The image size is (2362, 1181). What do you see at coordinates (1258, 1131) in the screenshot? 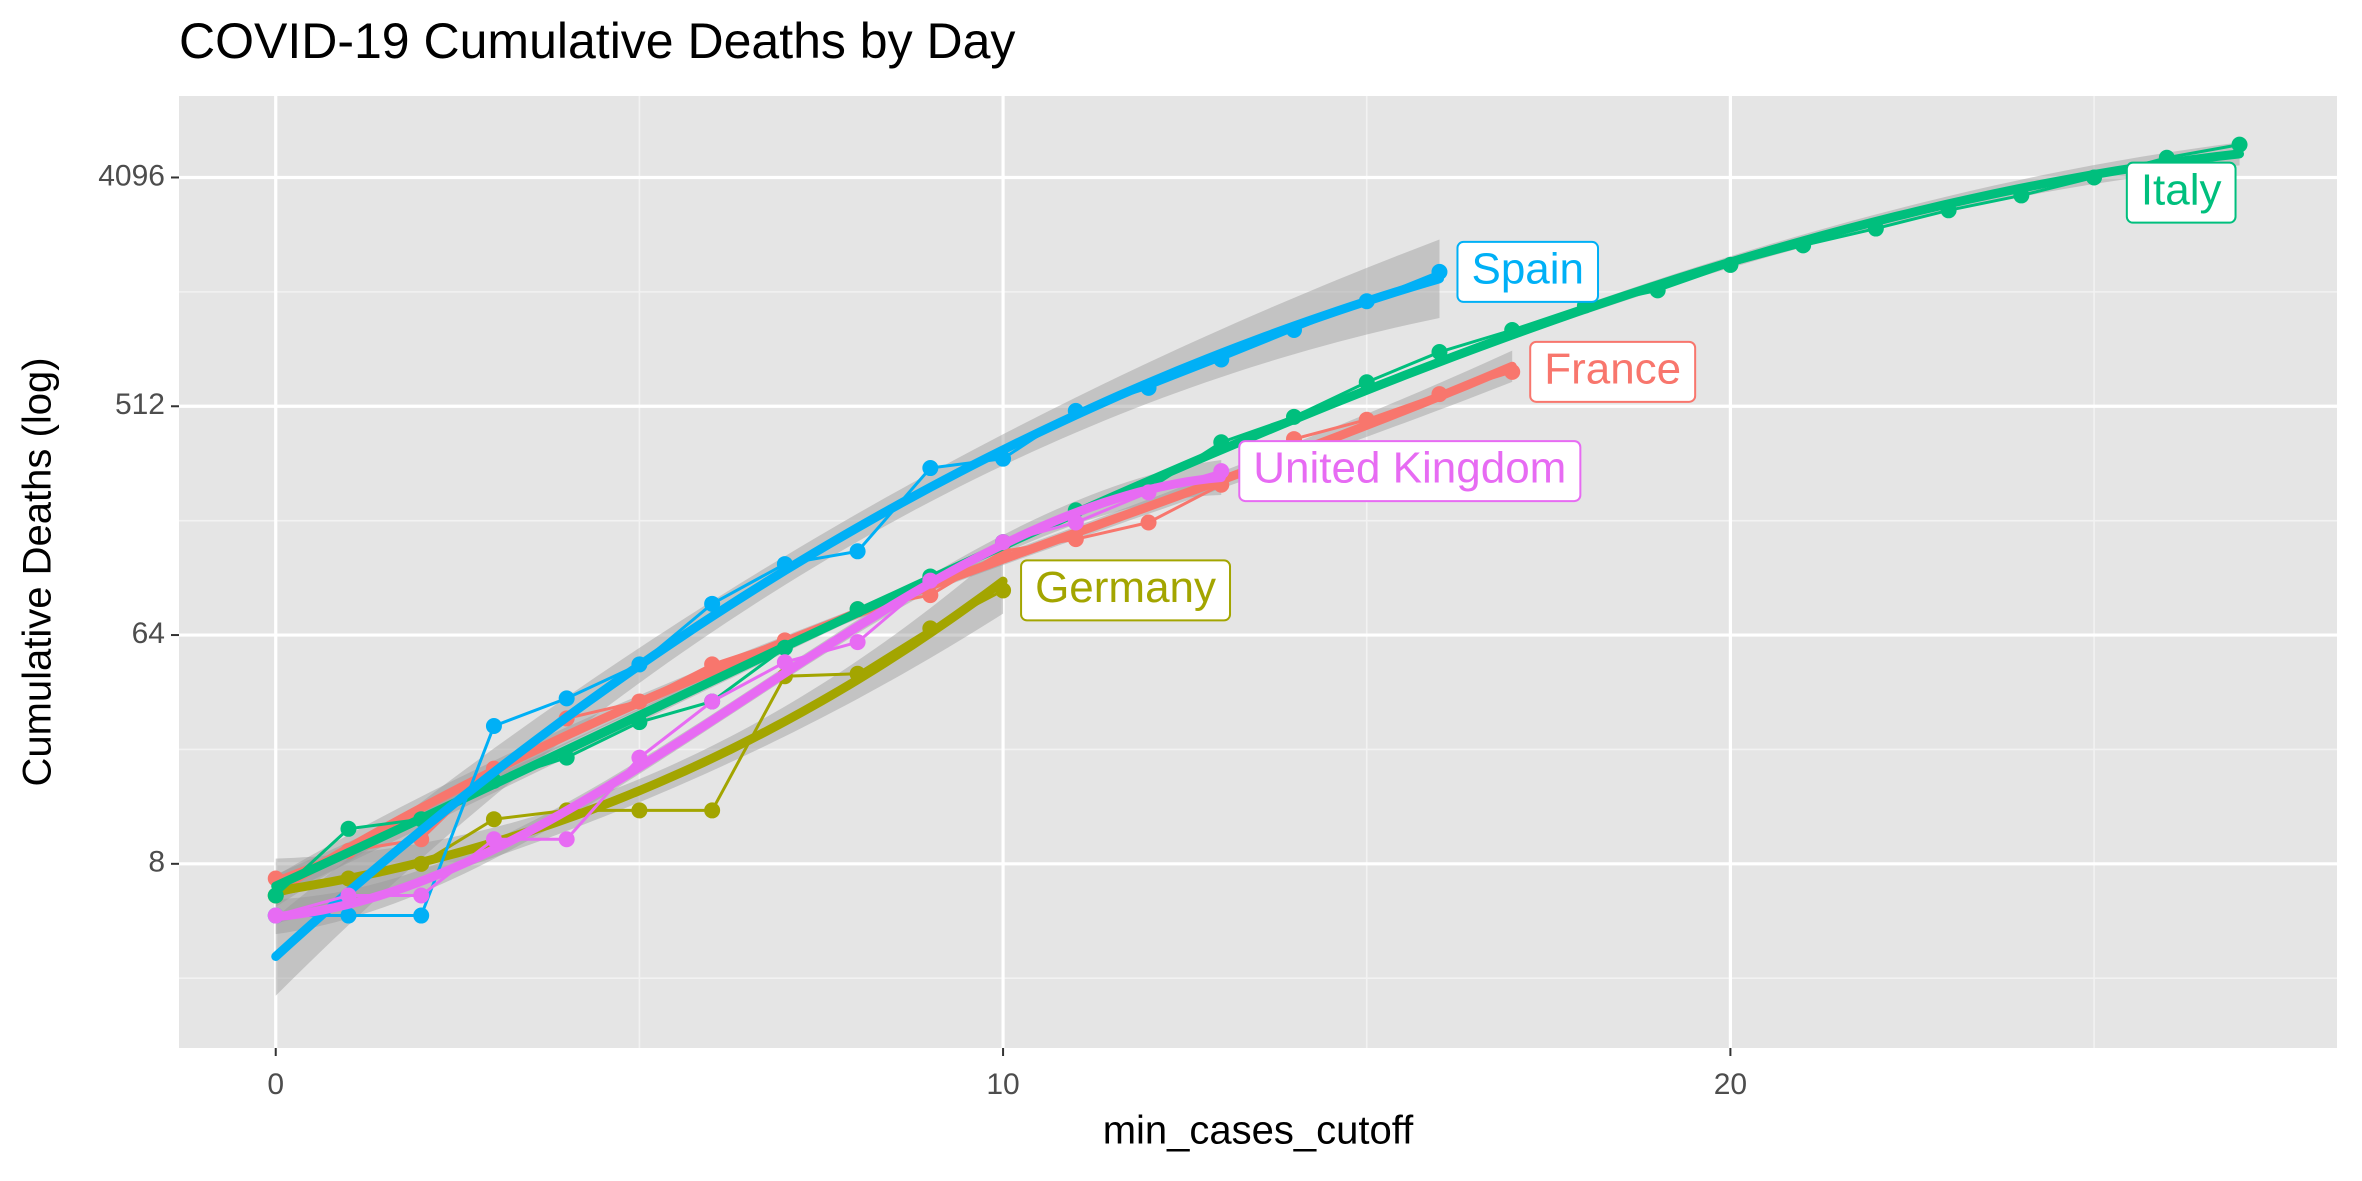
I see `x-axis-title: min_cases_cutoff` at bounding box center [1258, 1131].